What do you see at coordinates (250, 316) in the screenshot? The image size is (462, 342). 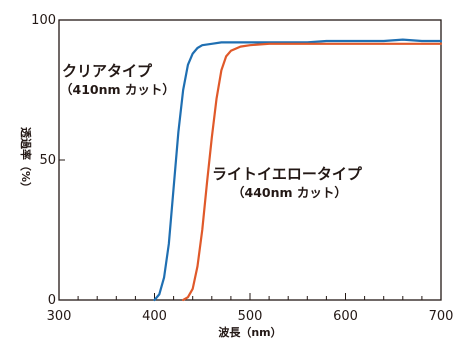 I see `x-tick-label: 500` at bounding box center [250, 316].